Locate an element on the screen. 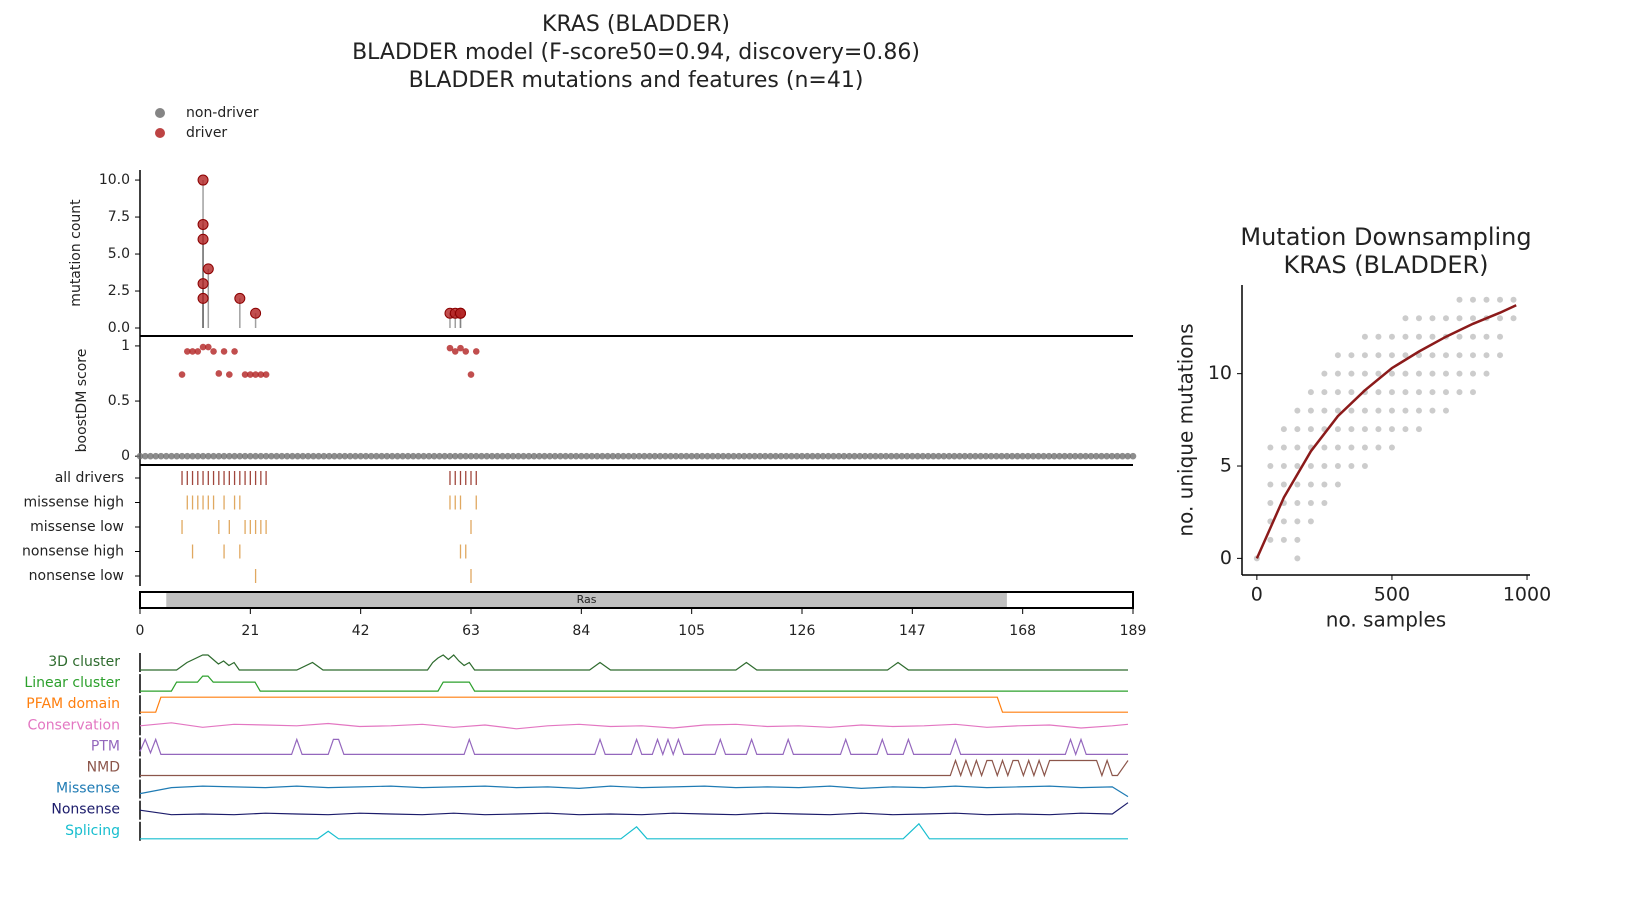 The width and height of the screenshot is (1650, 905). feature-label: Missense is located at coordinates (88, 789).